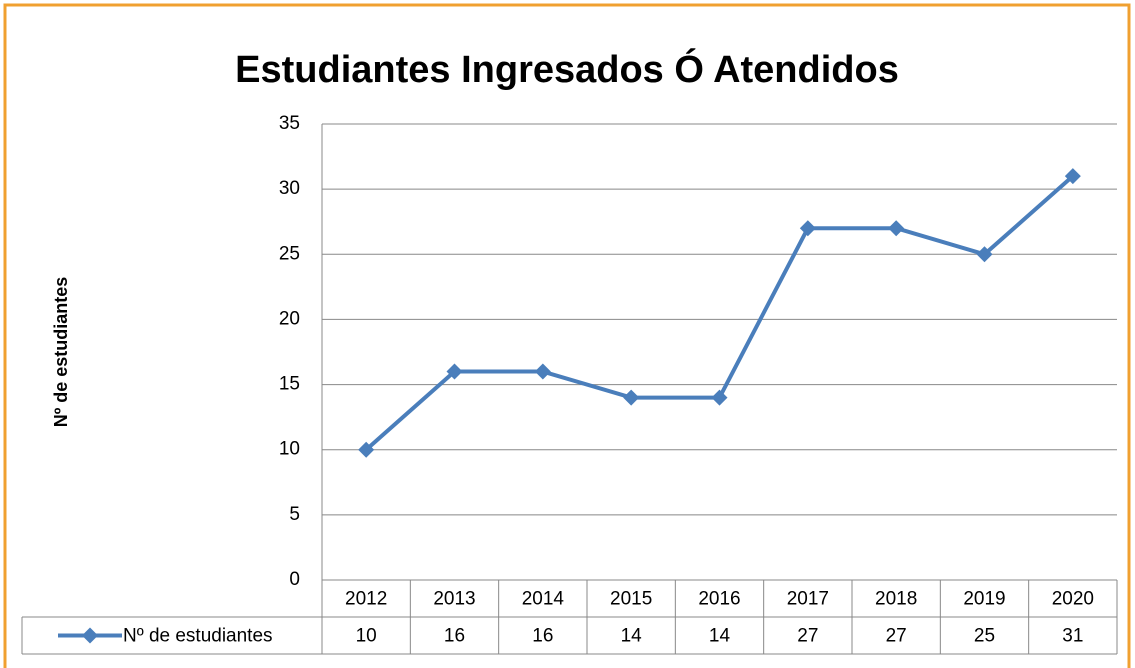  Describe the element at coordinates (90, 635) in the screenshot. I see `legend-key-marker` at that location.